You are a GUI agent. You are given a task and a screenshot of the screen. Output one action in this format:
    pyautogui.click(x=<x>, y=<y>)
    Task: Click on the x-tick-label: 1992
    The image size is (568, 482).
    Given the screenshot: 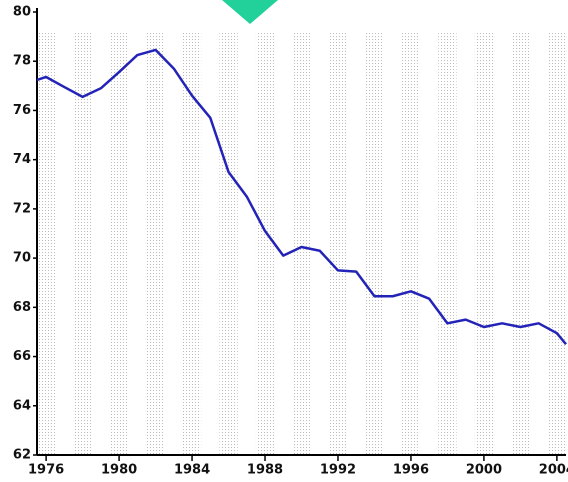 What is the action you would take?
    pyautogui.click(x=338, y=470)
    